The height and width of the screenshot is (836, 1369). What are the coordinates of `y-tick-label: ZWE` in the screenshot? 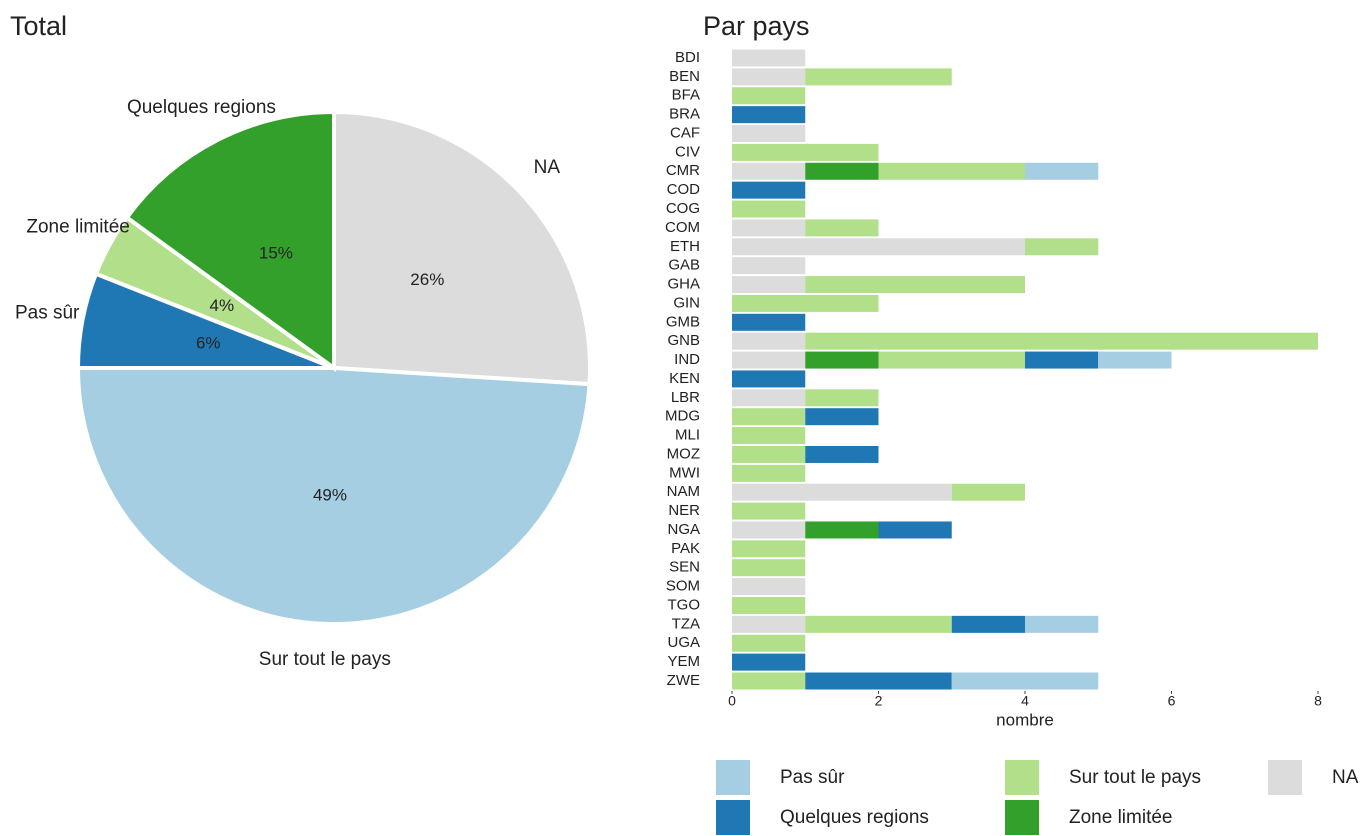 It's located at (683, 680).